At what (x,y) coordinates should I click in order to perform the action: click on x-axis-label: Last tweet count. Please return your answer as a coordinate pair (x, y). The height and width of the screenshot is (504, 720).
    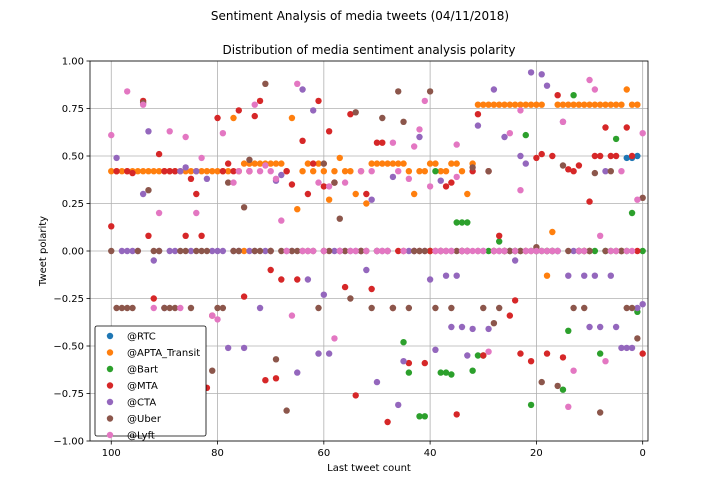
    Looking at the image, I should click on (369, 468).